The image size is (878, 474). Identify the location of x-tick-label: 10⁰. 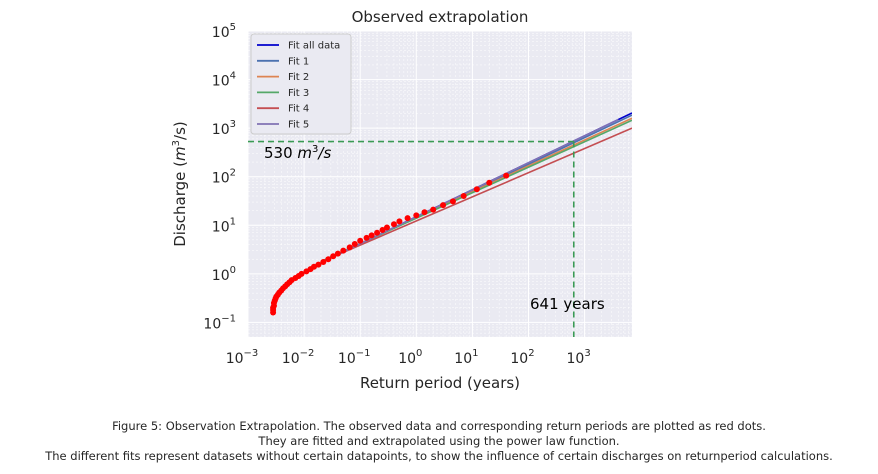
(410, 357).